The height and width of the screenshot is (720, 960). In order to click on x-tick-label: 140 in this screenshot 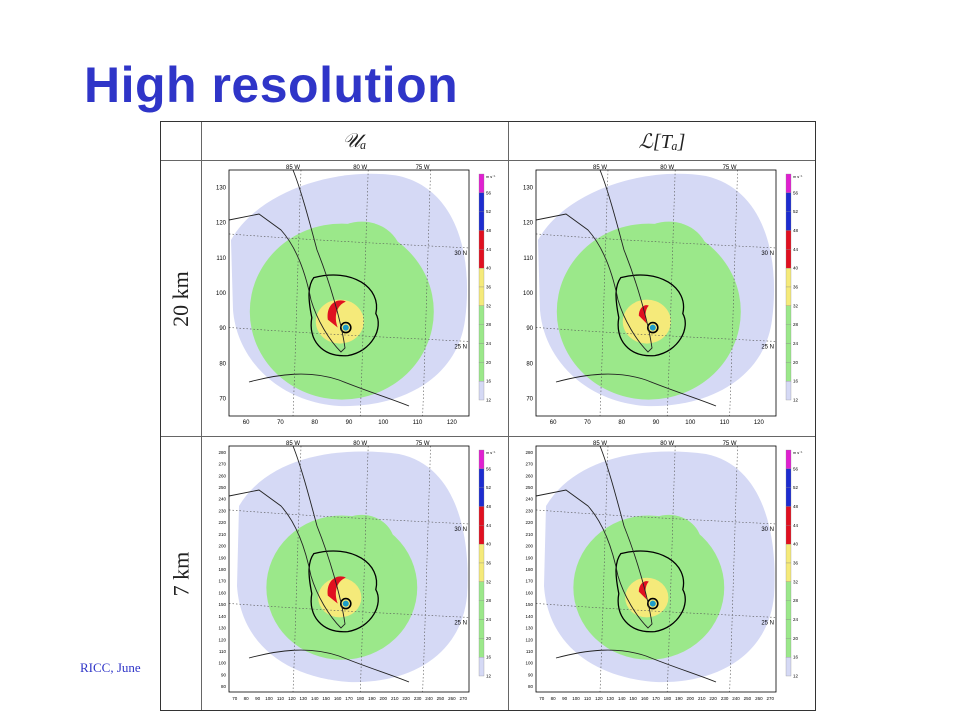, I will do `click(315, 698)`.